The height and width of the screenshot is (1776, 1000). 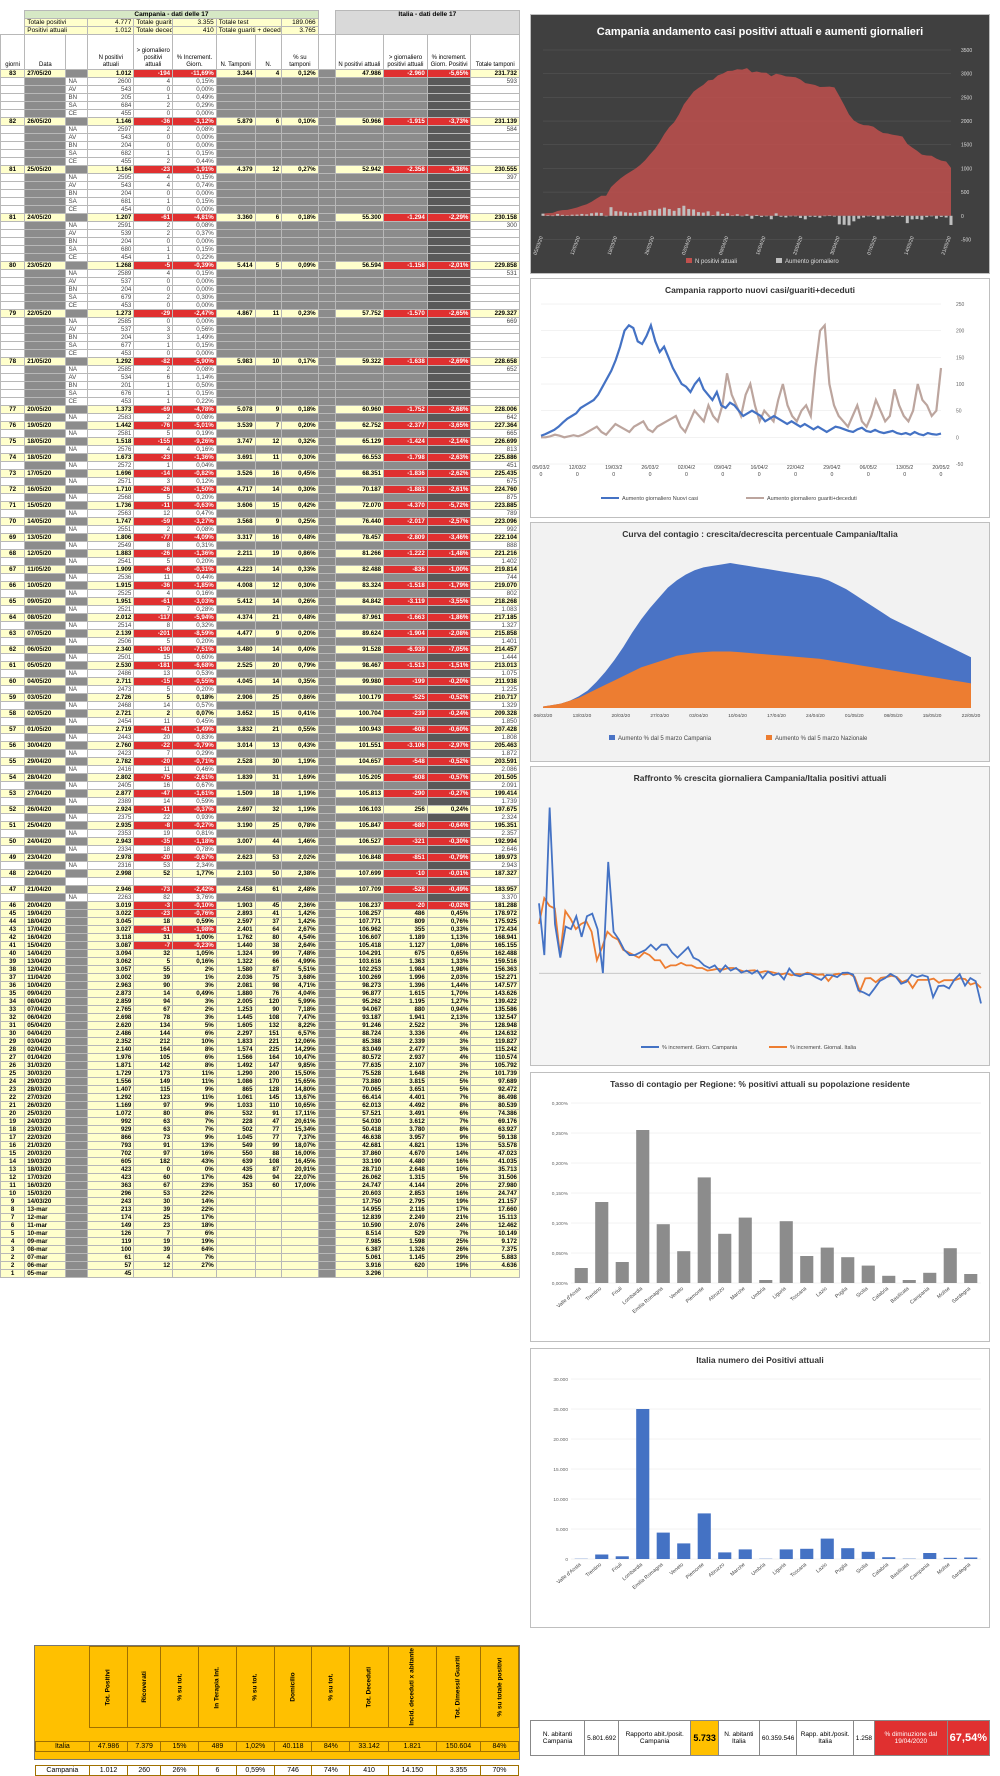 I want to click on positivi-cell: 2.802, so click(x=111, y=778).